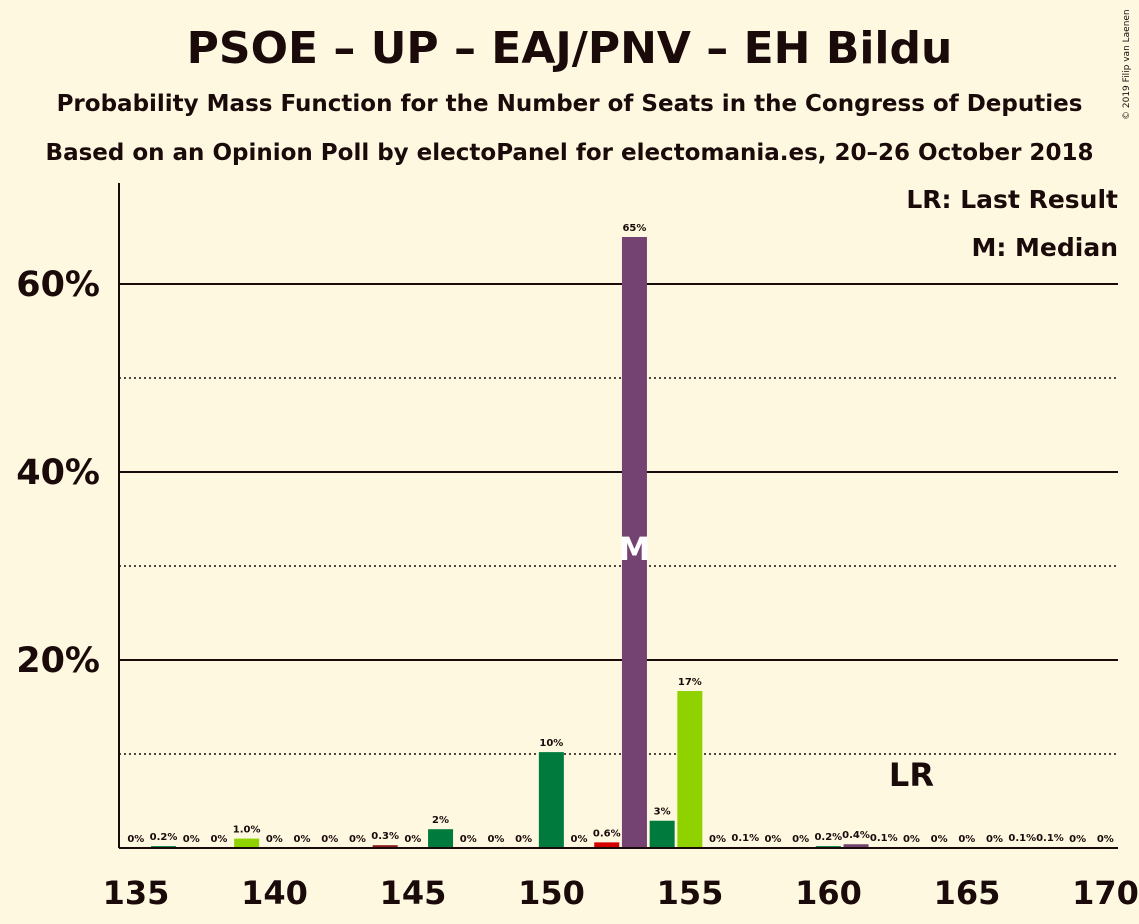 The width and height of the screenshot is (1139, 924). Describe the element at coordinates (569, 48) in the screenshot. I see `chart-title: PSOE – UP – EAJ/PNV – EH Bildu` at that location.